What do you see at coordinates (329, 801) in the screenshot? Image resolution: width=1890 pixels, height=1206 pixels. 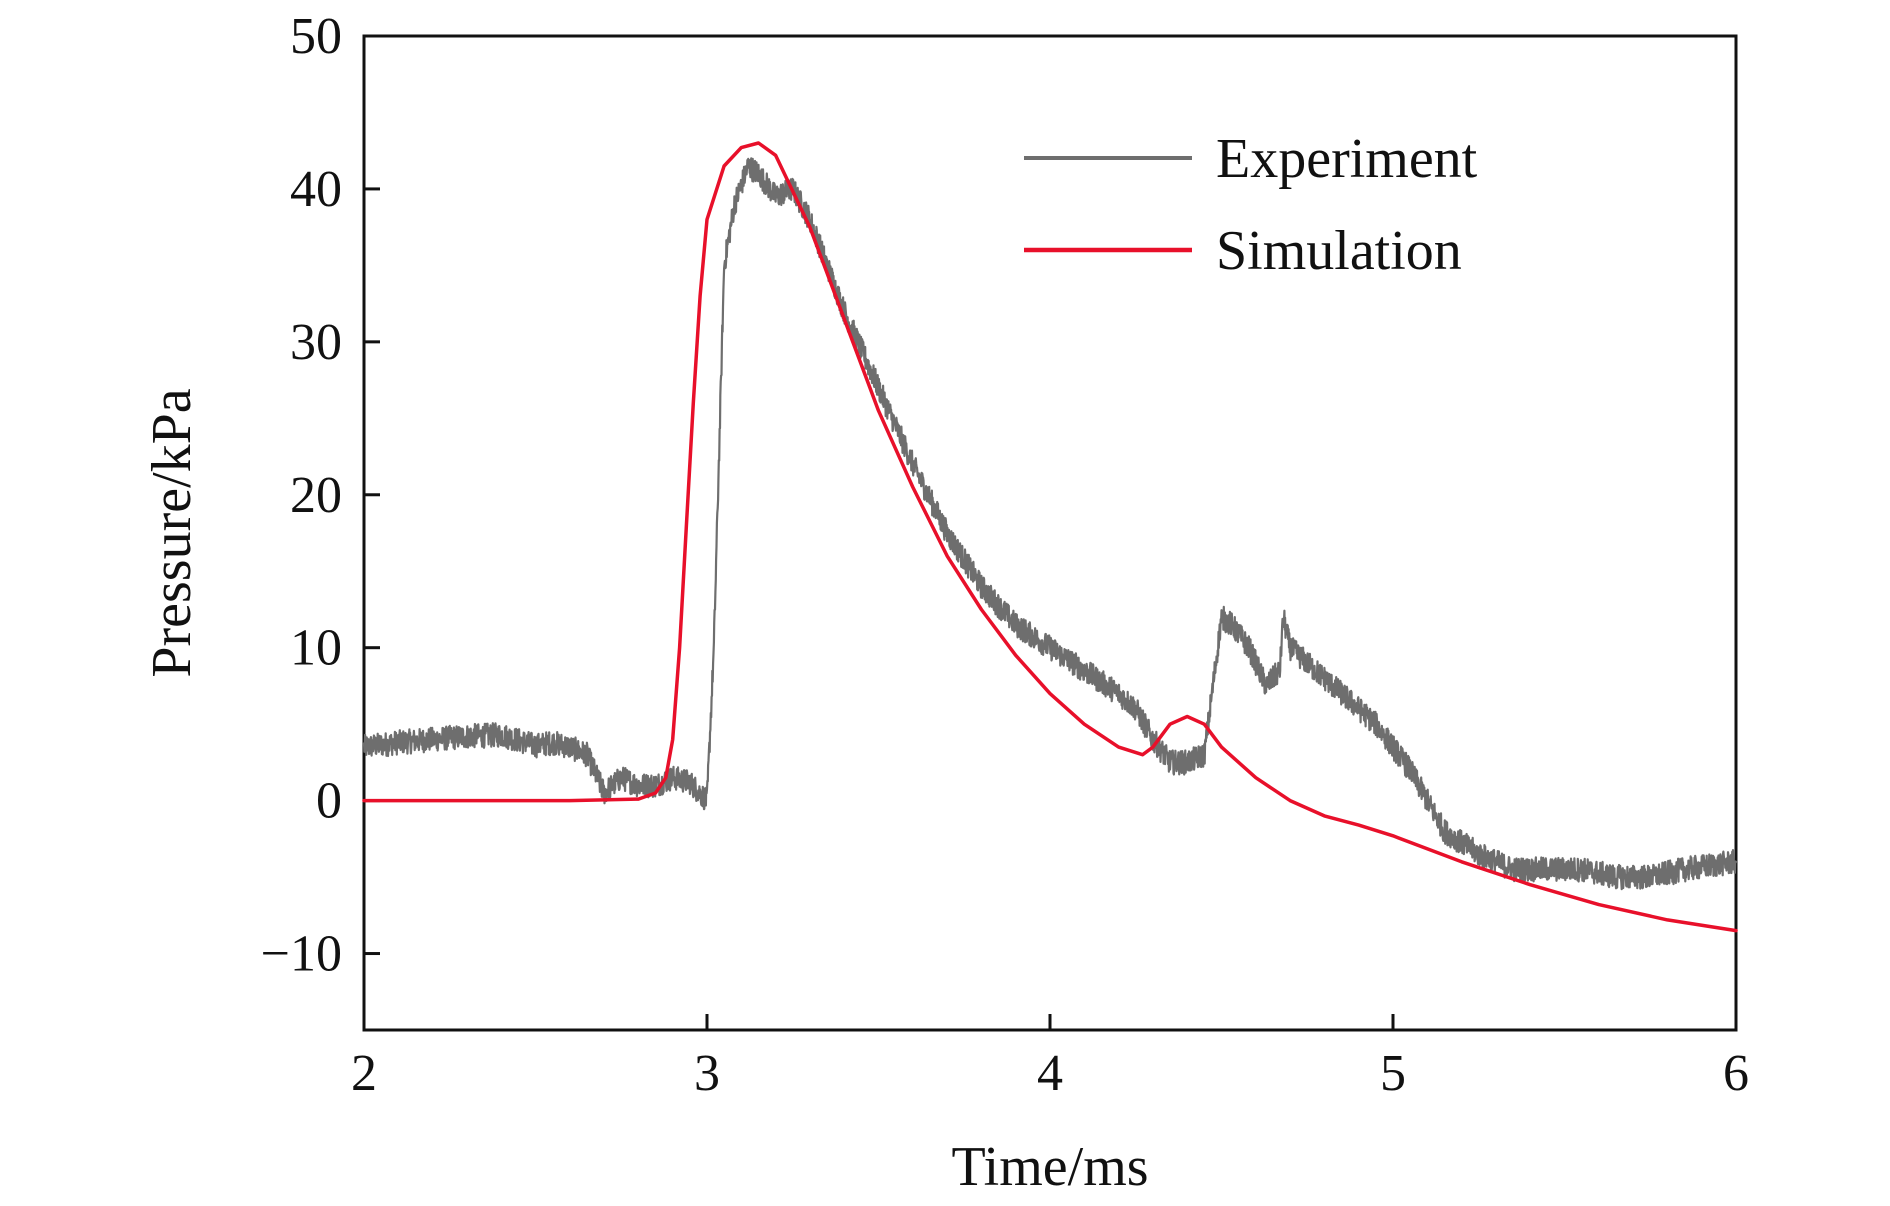 I see `y-tick-label: 0` at bounding box center [329, 801].